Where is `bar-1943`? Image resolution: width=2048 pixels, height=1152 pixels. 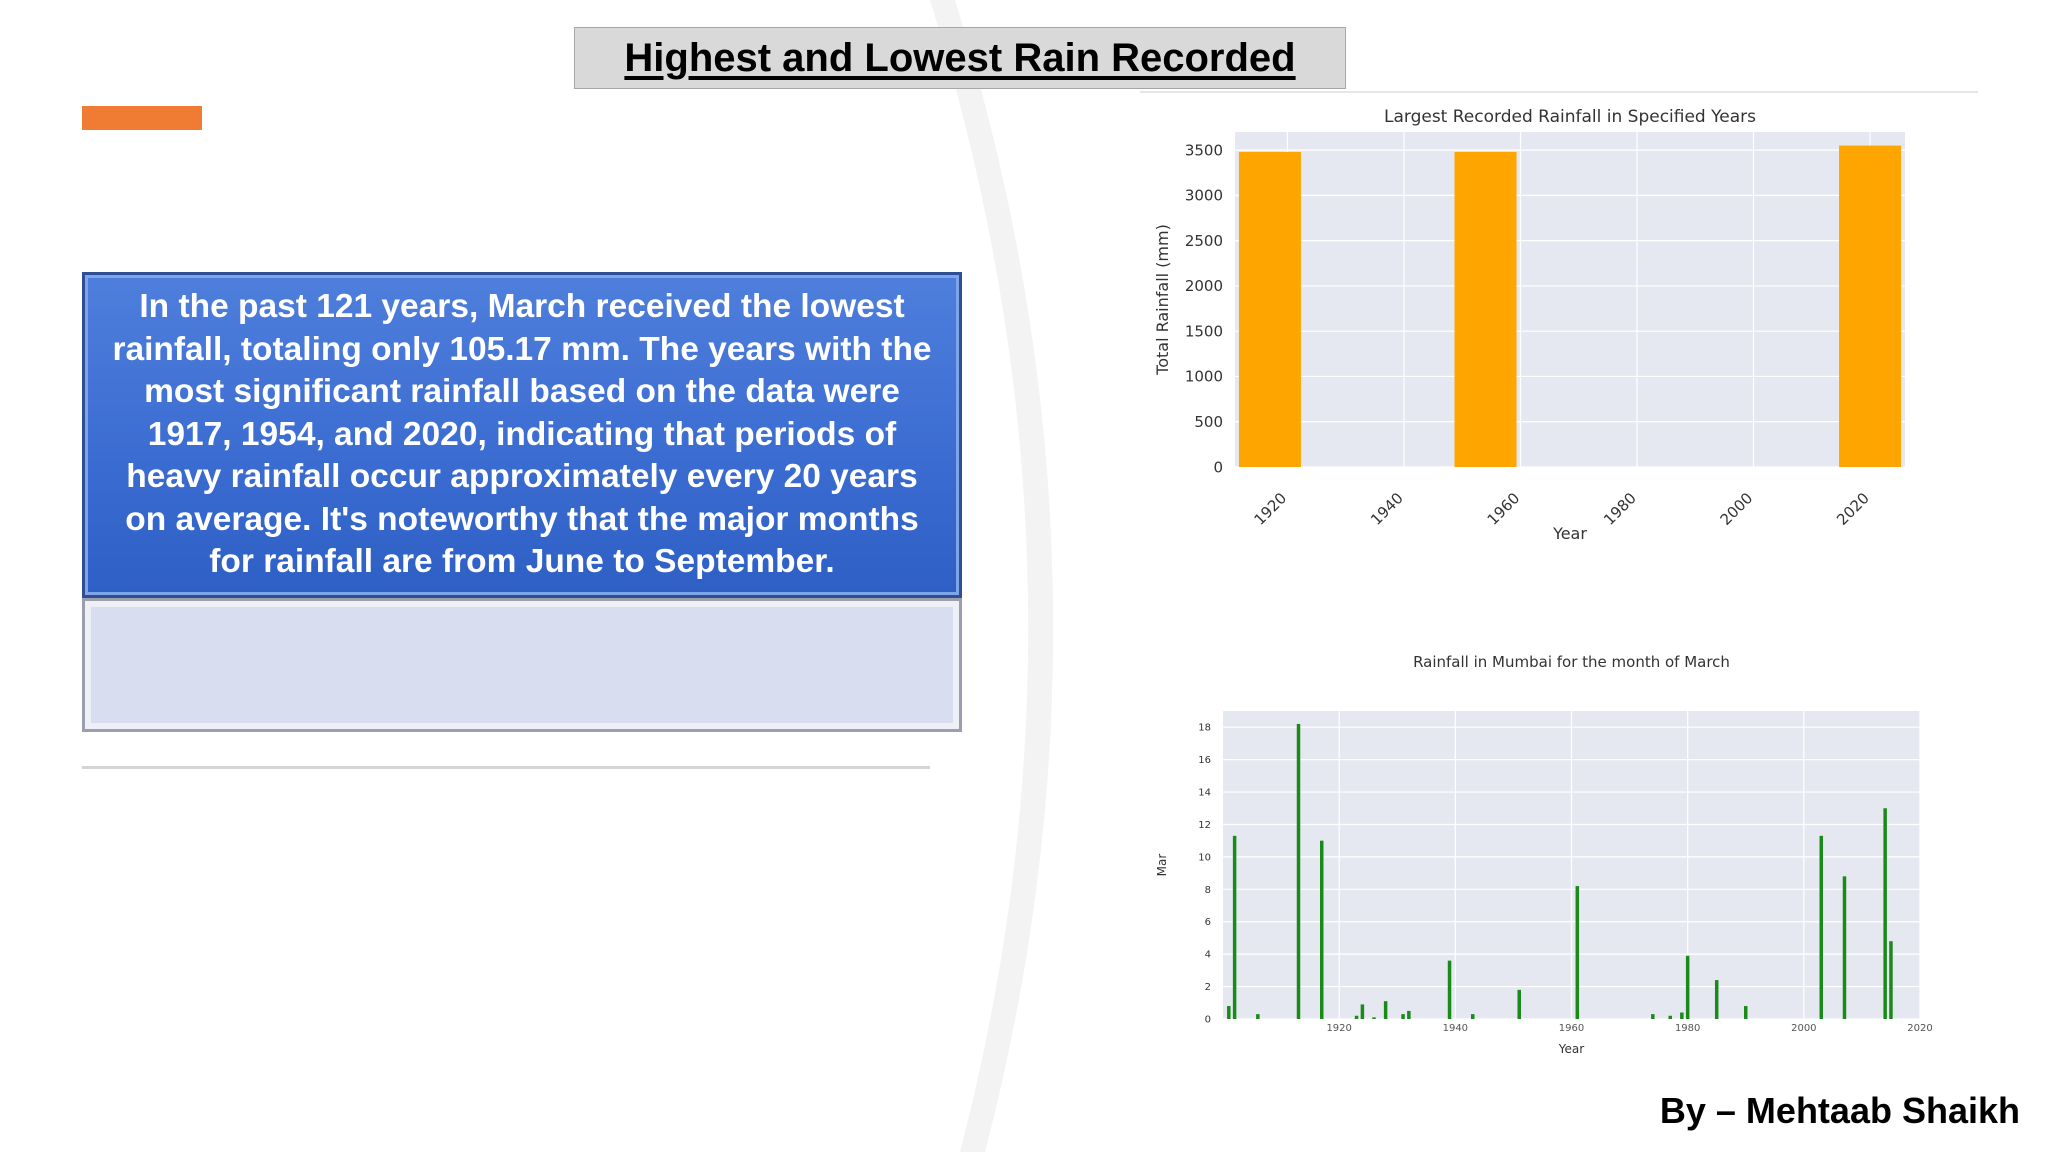
bar-1943 is located at coordinates (1473, 1016).